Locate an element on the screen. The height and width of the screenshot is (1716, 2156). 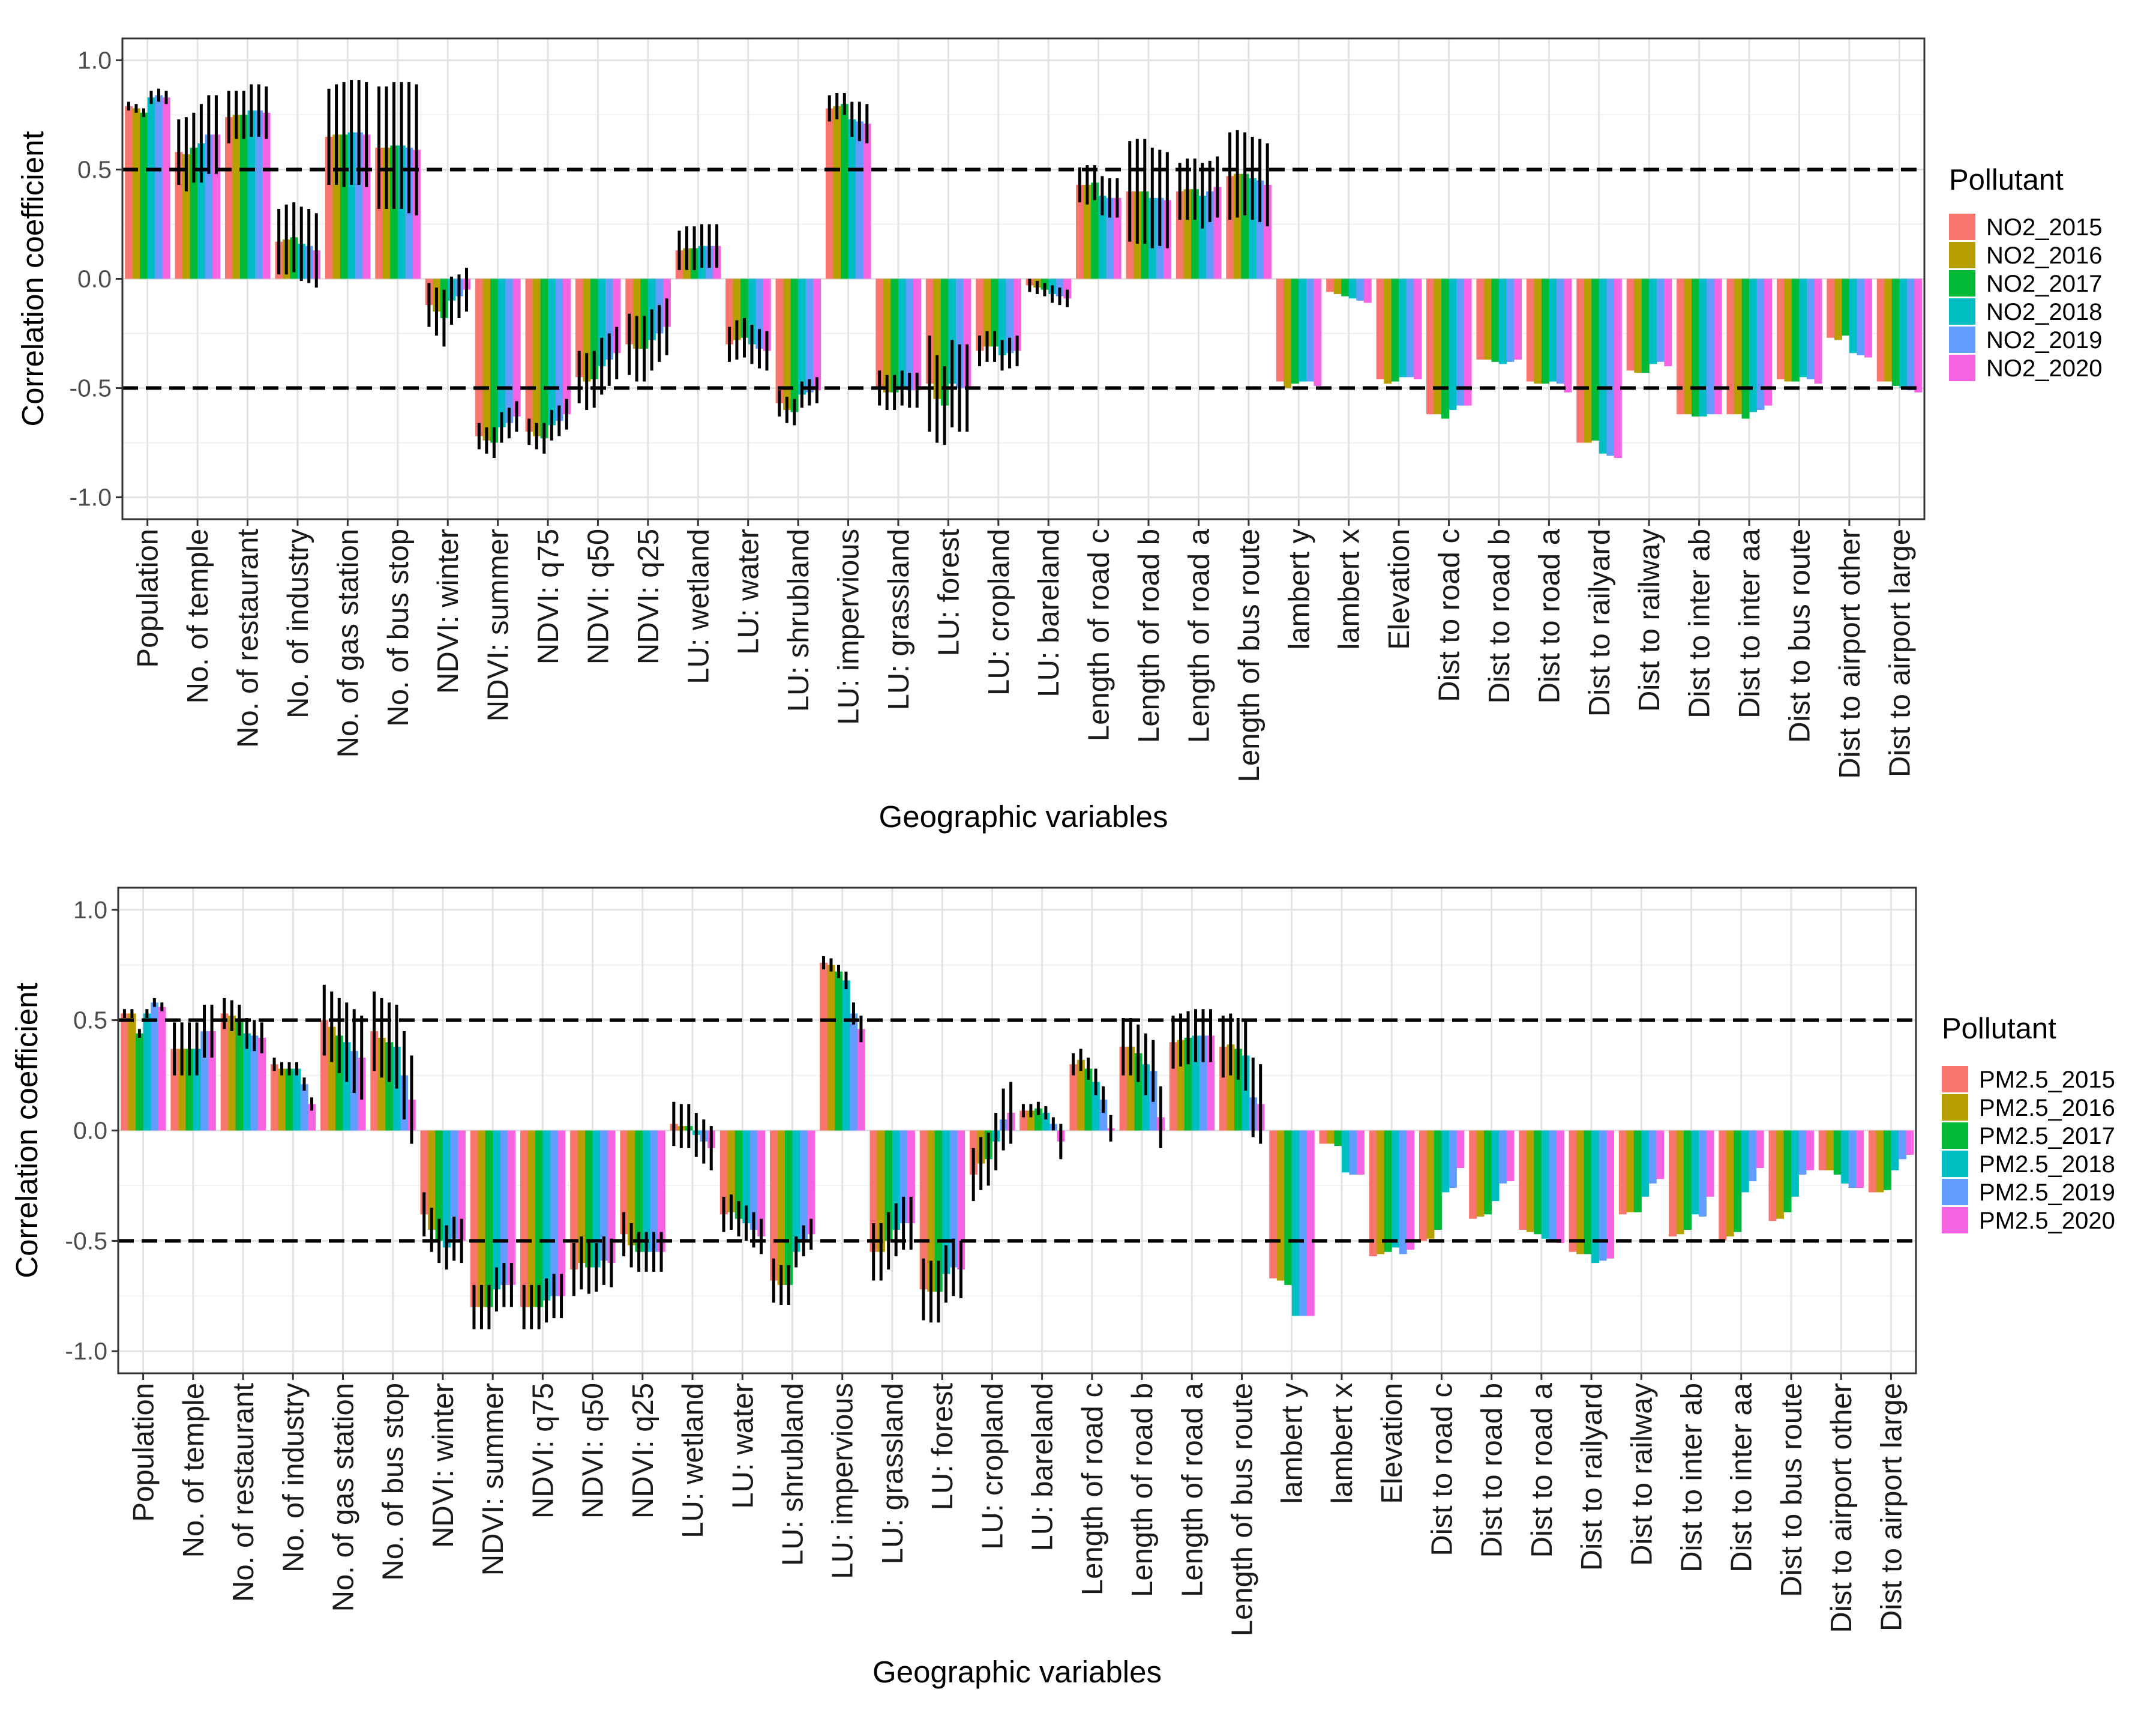
x-tick-label: LU: impervious is located at coordinates (843, 1481).